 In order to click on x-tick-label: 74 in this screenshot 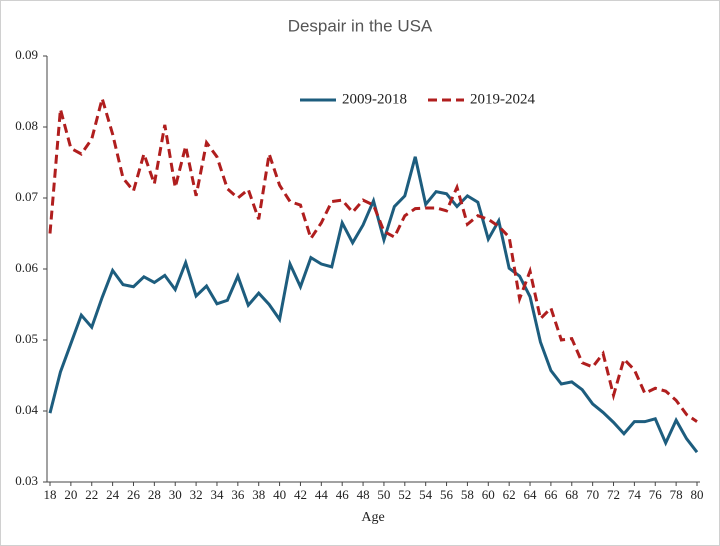, I will do `click(635, 494)`.